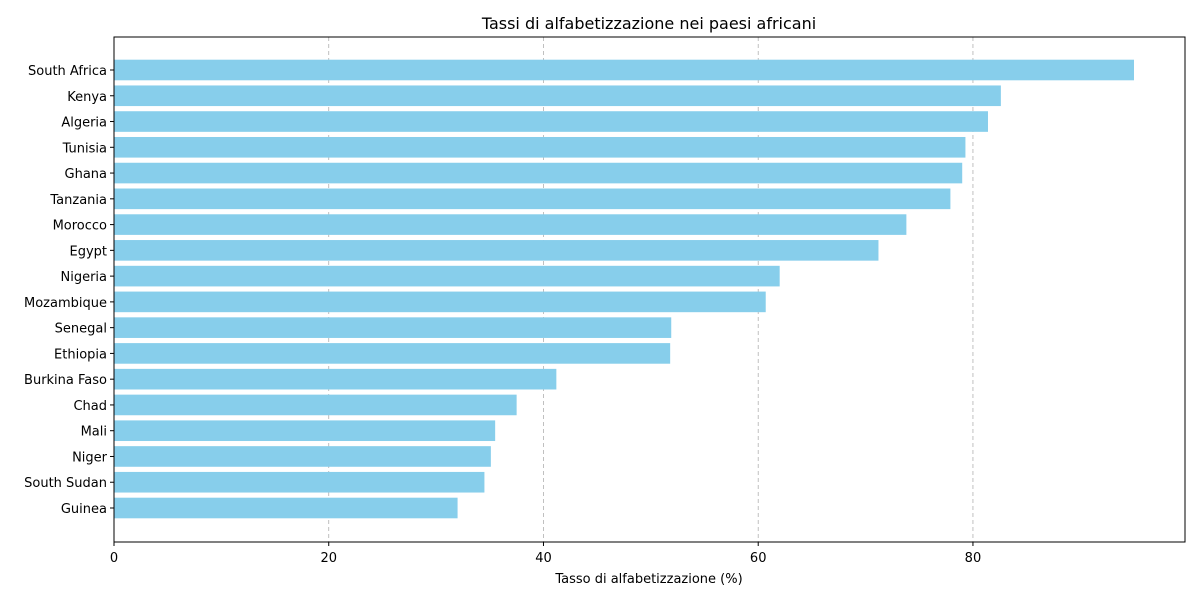  What do you see at coordinates (90, 457) in the screenshot?
I see `y-tick-label: Niger` at bounding box center [90, 457].